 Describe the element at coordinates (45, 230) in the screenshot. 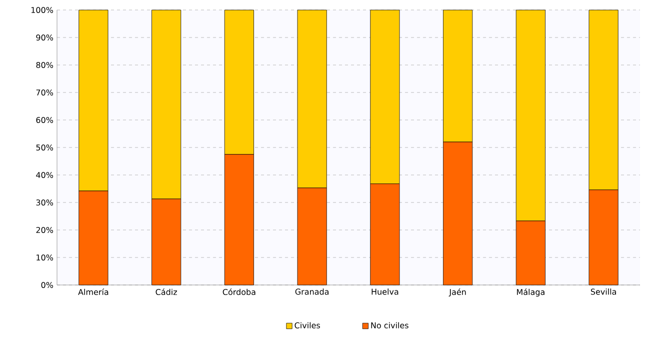

I see `y-tick-label: 20%` at that location.